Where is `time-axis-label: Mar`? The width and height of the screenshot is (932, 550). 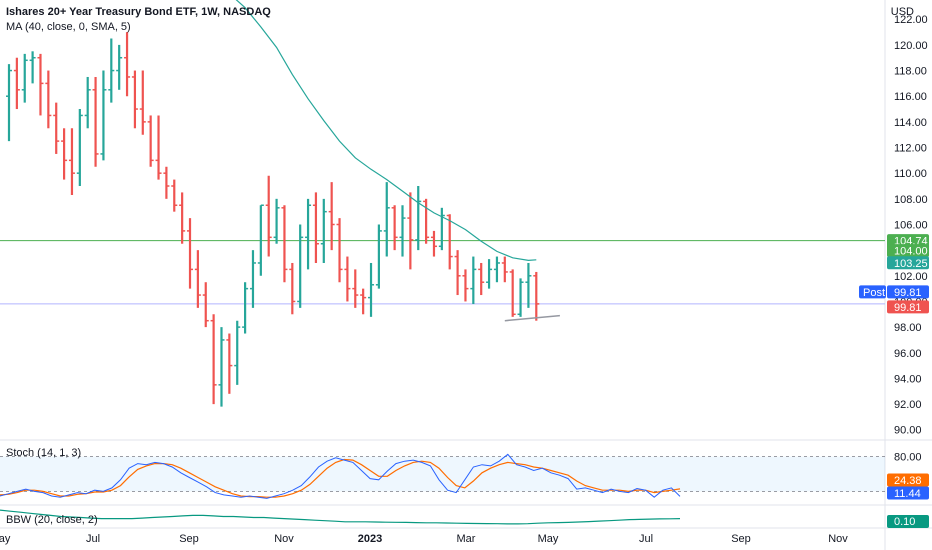
time-axis-label: Mar is located at coordinates (466, 539).